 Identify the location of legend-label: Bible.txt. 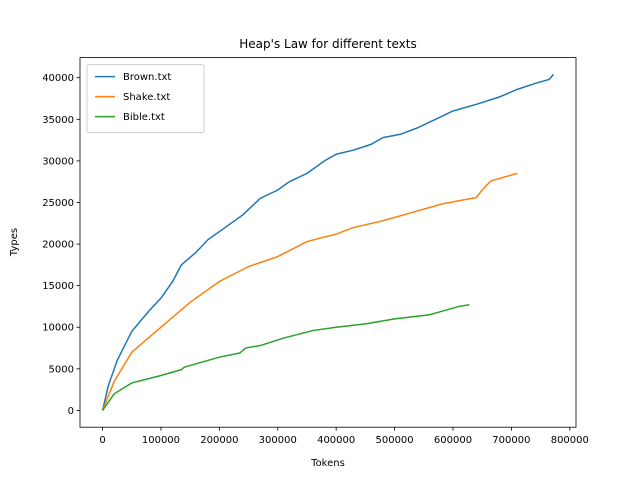
(144, 117).